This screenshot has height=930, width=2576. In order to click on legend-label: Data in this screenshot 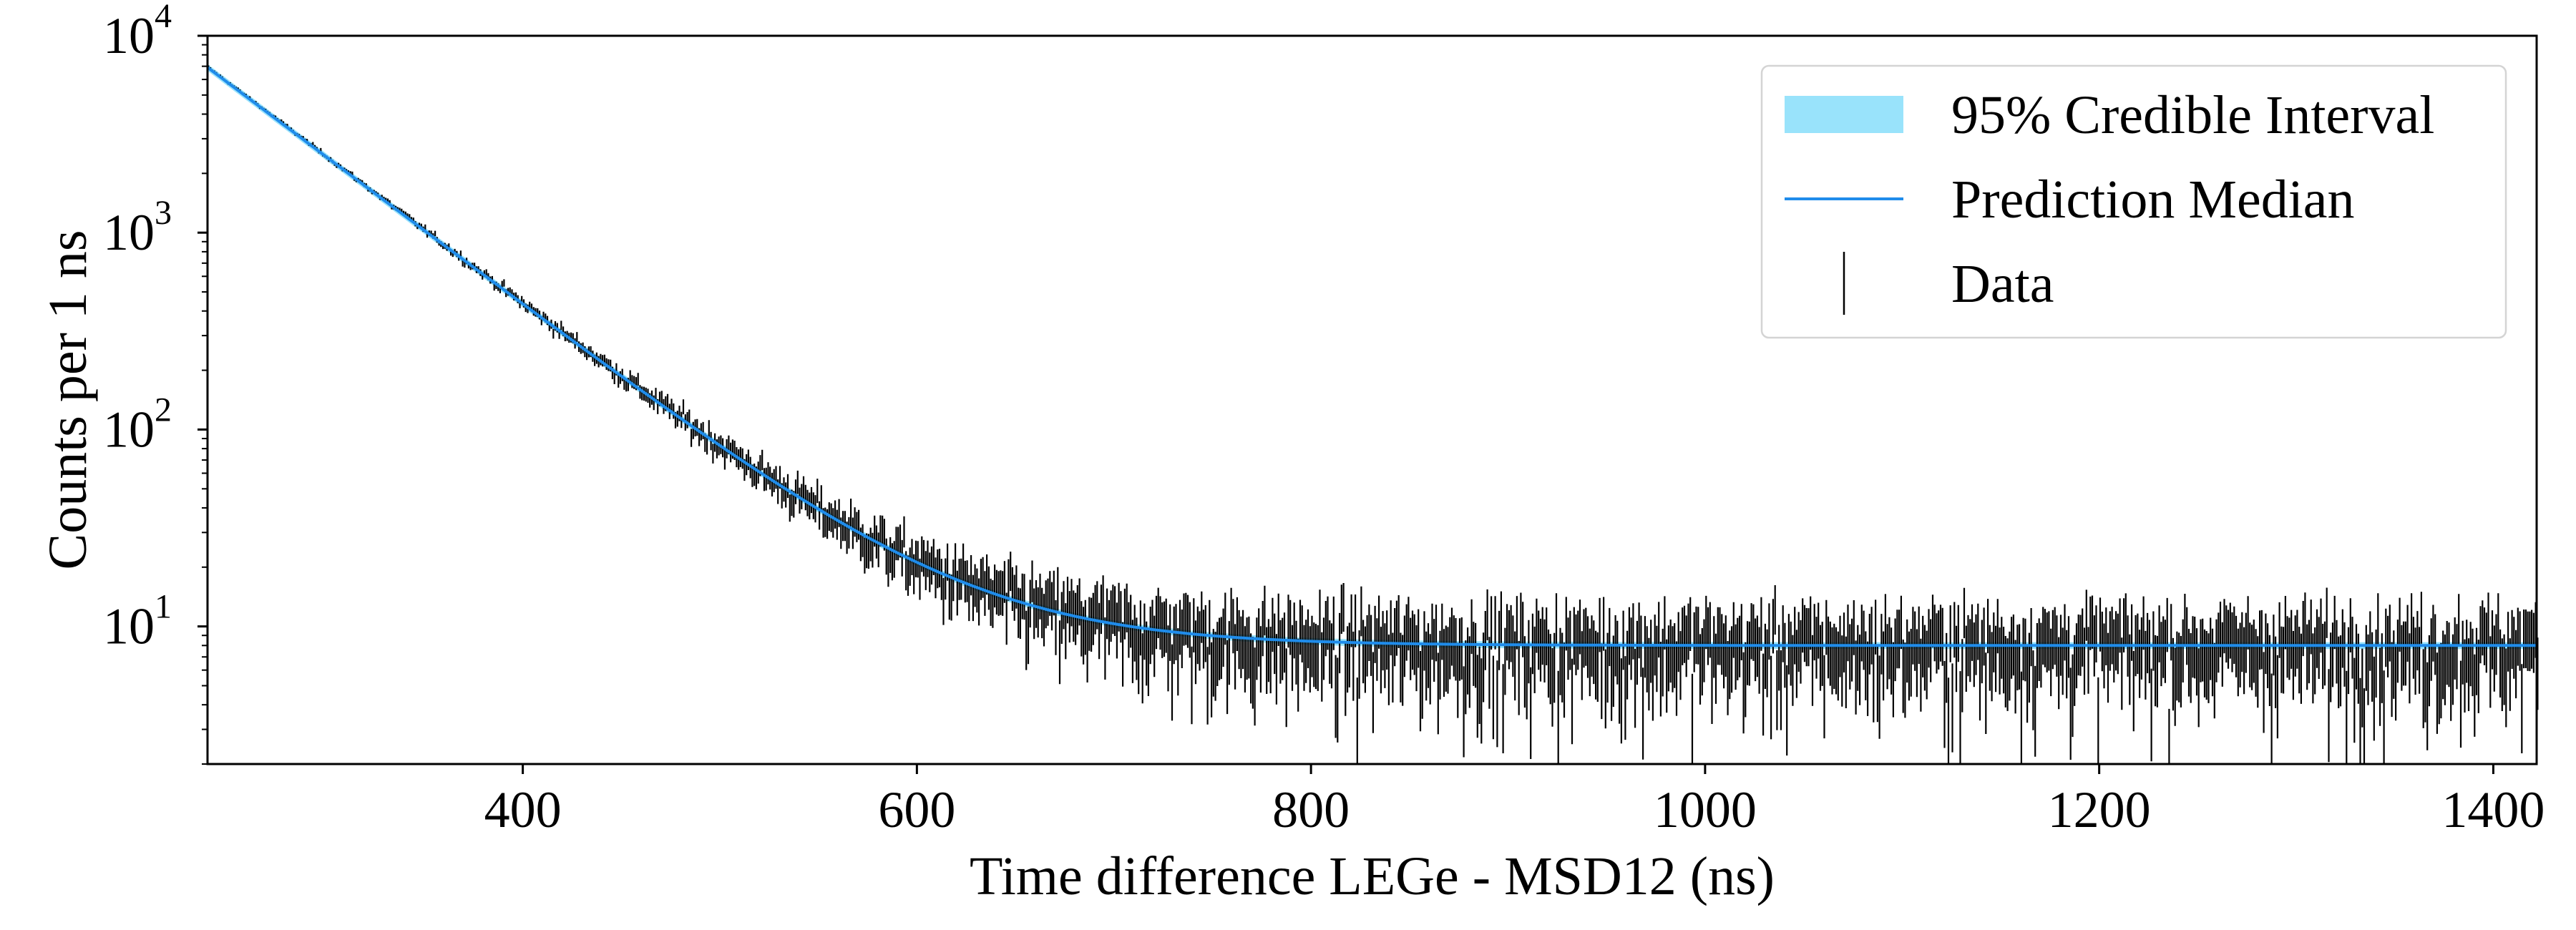, I will do `click(2002, 284)`.